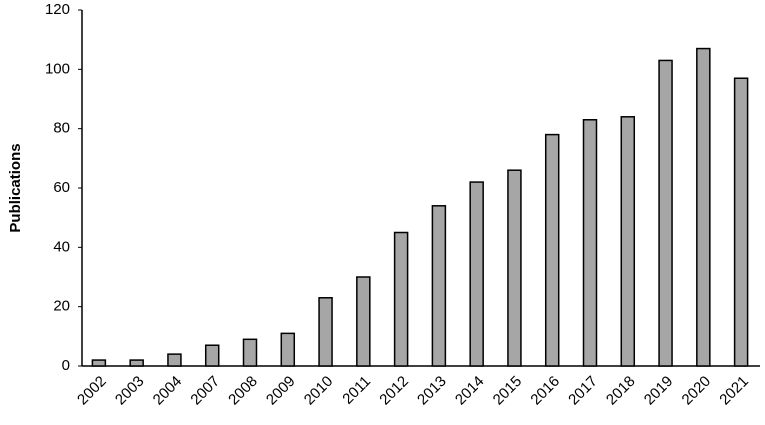  Describe the element at coordinates (92, 391) in the screenshot. I see `x-tick-label: 2002` at that location.